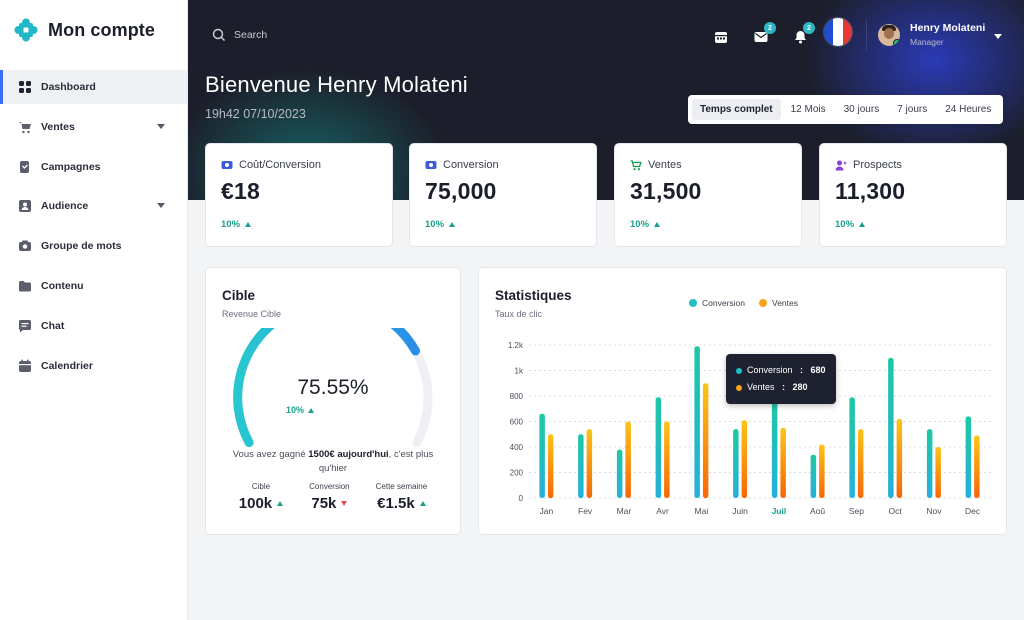  I want to click on period-7-days: 7 jours, so click(912, 109).